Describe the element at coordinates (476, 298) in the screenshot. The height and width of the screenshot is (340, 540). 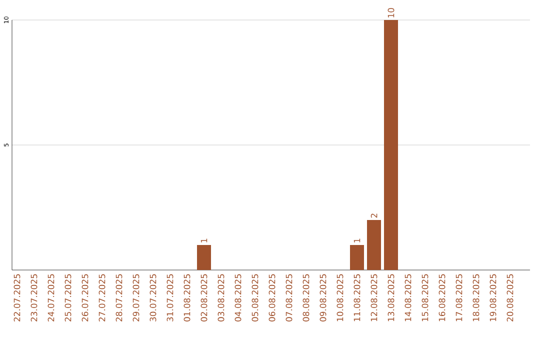
I see `x-tick-label: 18.08.2025` at that location.